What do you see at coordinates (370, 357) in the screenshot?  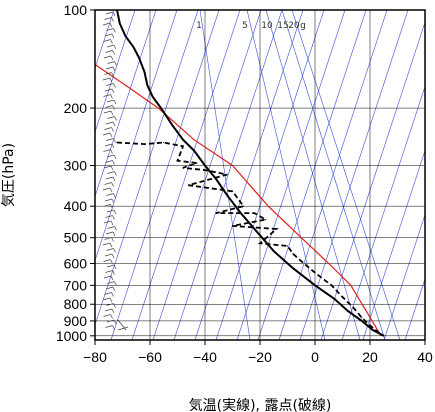 I see `x-tick-label: 20` at bounding box center [370, 357].